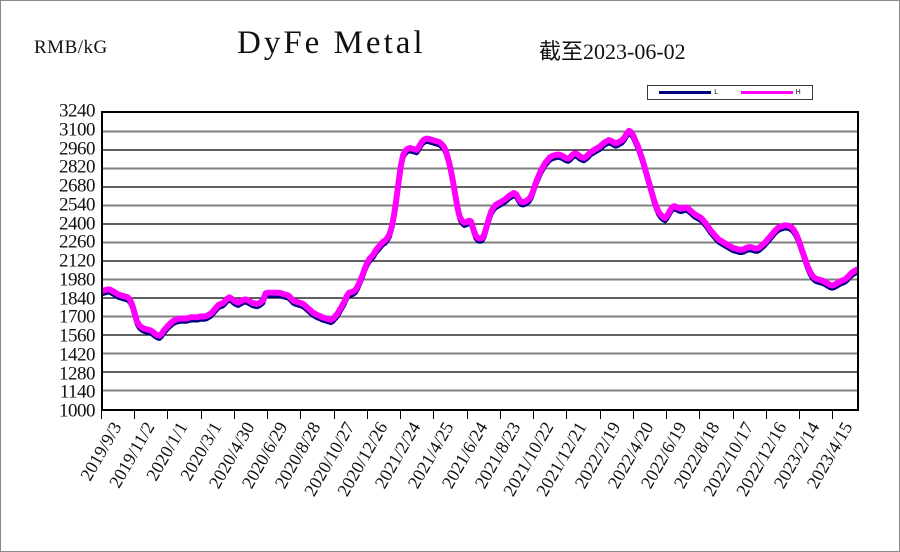 The image size is (900, 552). Describe the element at coordinates (798, 92) in the screenshot. I see `legend-label-high: H` at that location.